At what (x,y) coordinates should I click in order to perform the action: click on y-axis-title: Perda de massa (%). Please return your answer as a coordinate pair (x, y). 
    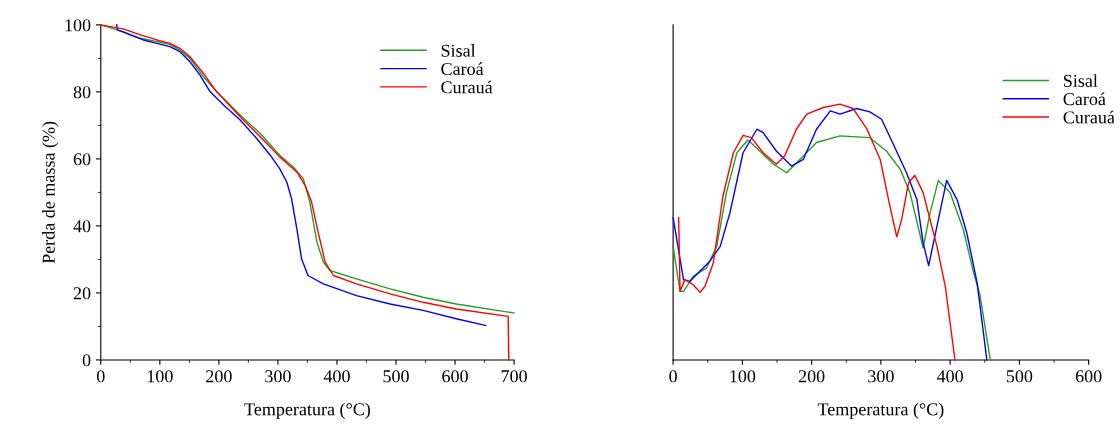
    Looking at the image, I should click on (50, 192).